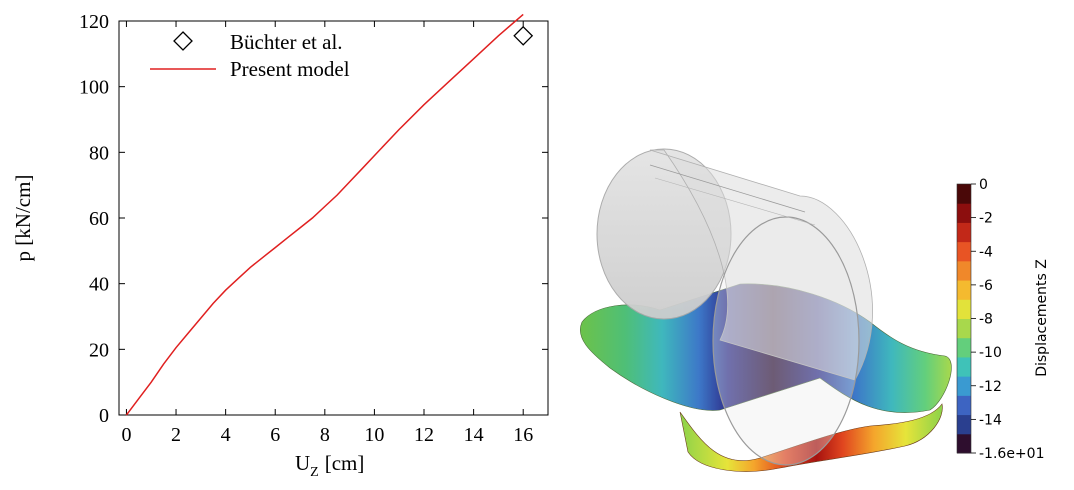  I want to click on x-tick-label: 12, so click(424, 435).